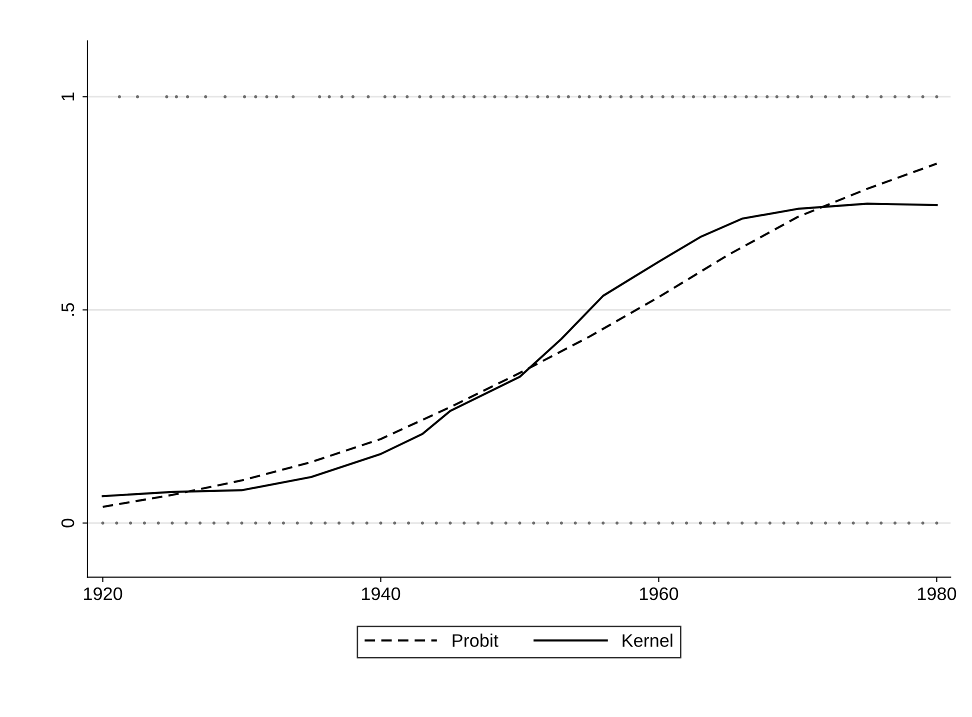 This screenshot has height=717, width=972. Describe the element at coordinates (67, 523) in the screenshot. I see `y-tick-label: 0` at that location.